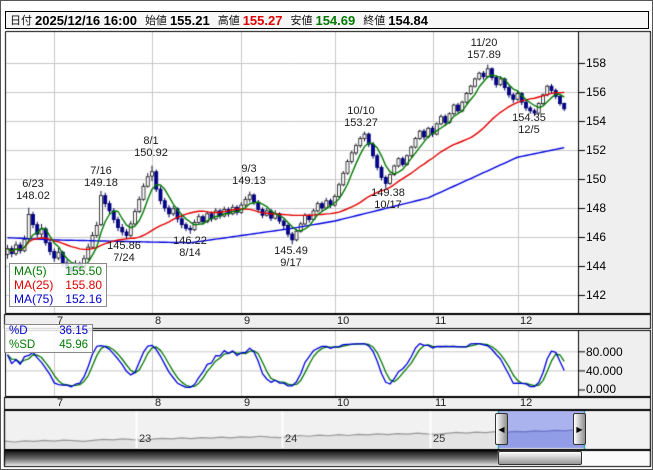 This screenshot has width=653, height=470. I want to click on date-label: 日付, so click(21, 21).